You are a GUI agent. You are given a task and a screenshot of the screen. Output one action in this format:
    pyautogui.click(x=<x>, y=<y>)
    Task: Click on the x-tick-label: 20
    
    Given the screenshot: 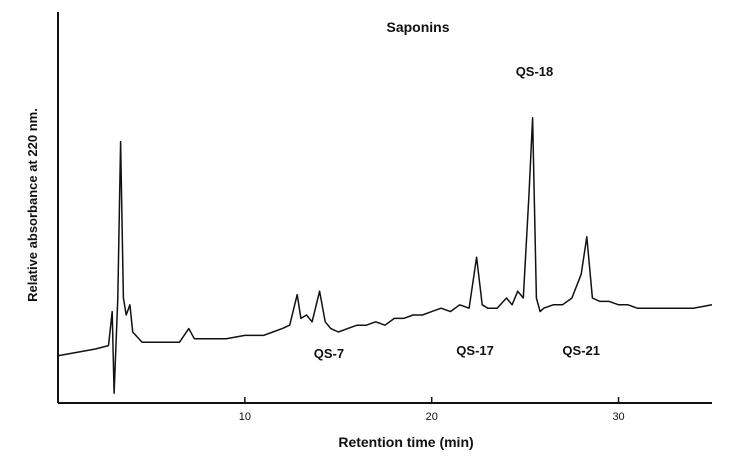 What is the action you would take?
    pyautogui.click(x=432, y=417)
    